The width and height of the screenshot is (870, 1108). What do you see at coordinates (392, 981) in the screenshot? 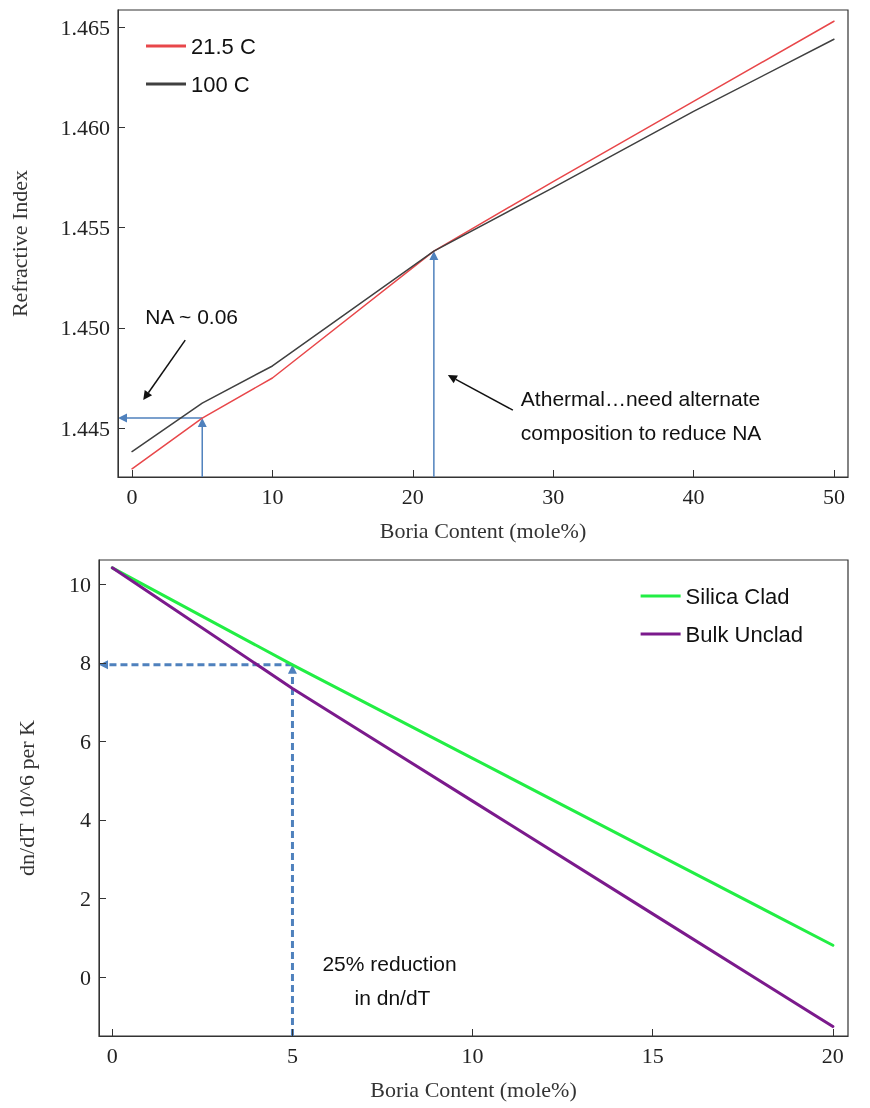
I see `annotation: 25% reduction in dn/dT` at bounding box center [392, 981].